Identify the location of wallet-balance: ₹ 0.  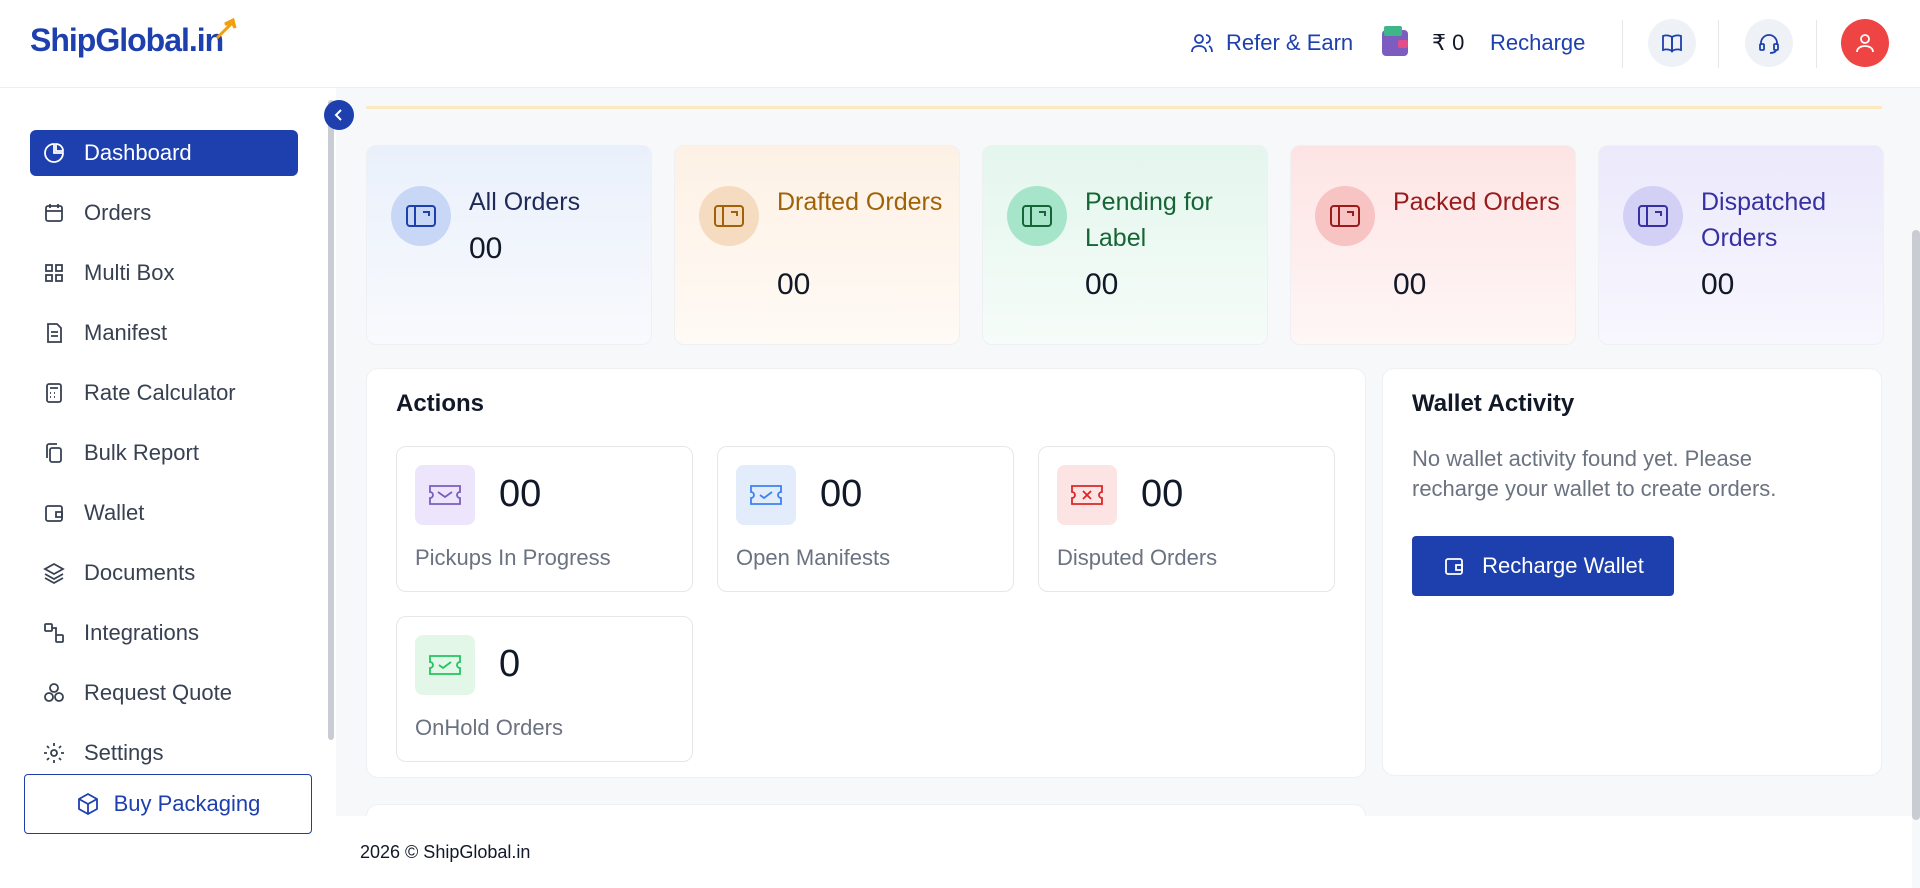
(1448, 42).